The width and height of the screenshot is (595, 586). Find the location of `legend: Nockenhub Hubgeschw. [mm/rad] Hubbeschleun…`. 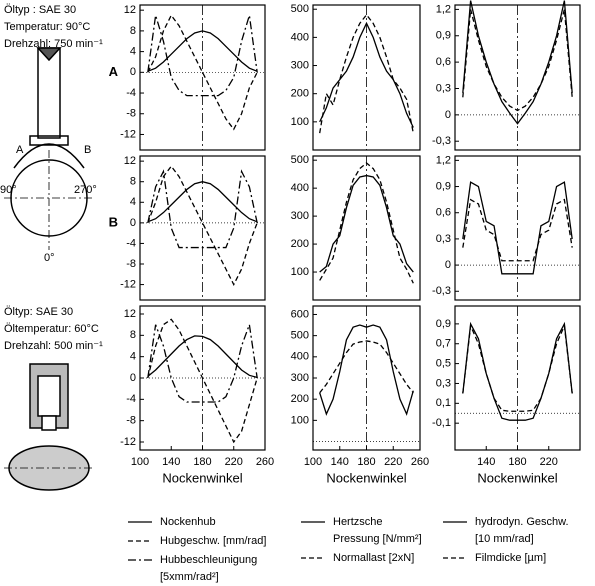

legend: Nockenhub Hubgeschw. [mm/rad] Hubbeschleun… is located at coordinates (208, 550).